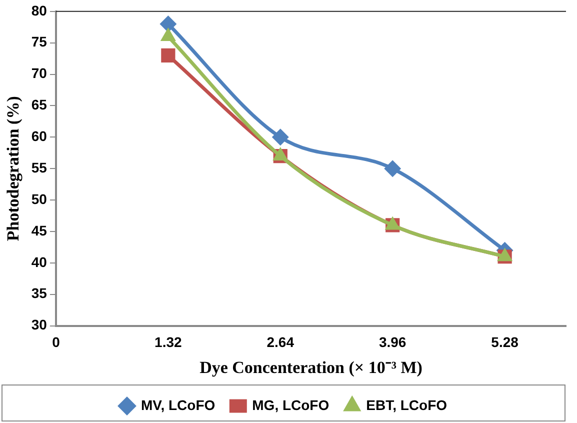 This screenshot has width=577, height=423. What do you see at coordinates (291, 404) in the screenshot?
I see `legend-label: MG, LCoFO` at bounding box center [291, 404].